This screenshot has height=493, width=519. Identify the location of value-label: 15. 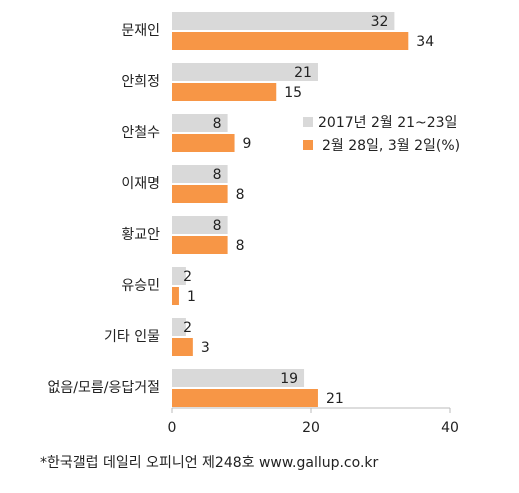
(293, 93).